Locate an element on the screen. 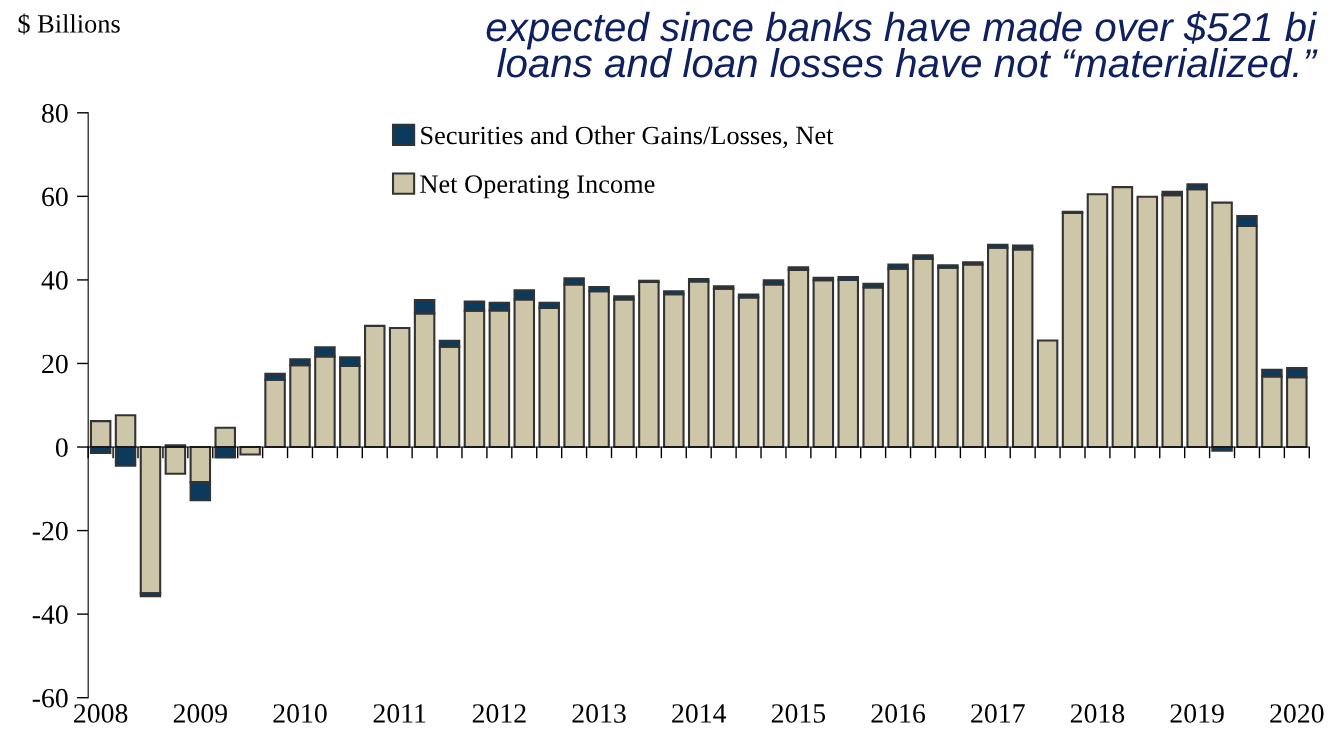 The width and height of the screenshot is (1336, 747). x-tick-label: 2009 is located at coordinates (200, 713).